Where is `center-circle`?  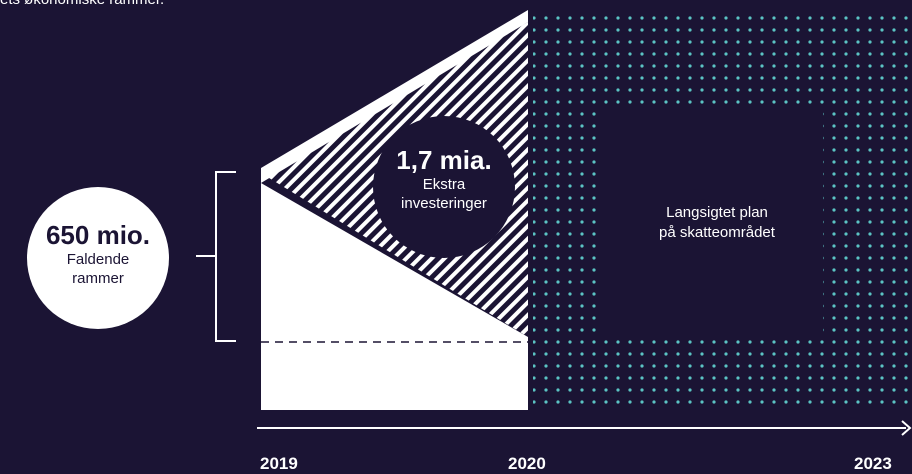
center-circle is located at coordinates (444, 187).